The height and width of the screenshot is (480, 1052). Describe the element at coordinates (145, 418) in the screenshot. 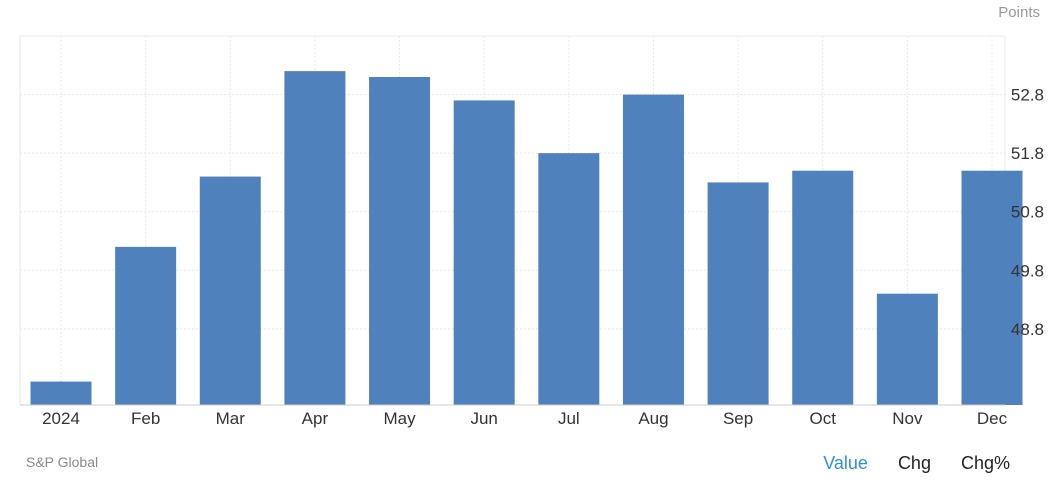

I see `x-tick-label: Feb` at that location.